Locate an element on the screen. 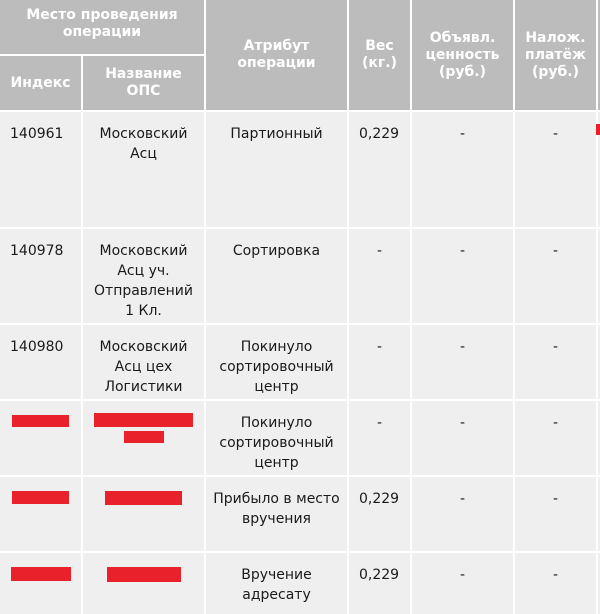  row-3-weight: - is located at coordinates (379, 362).